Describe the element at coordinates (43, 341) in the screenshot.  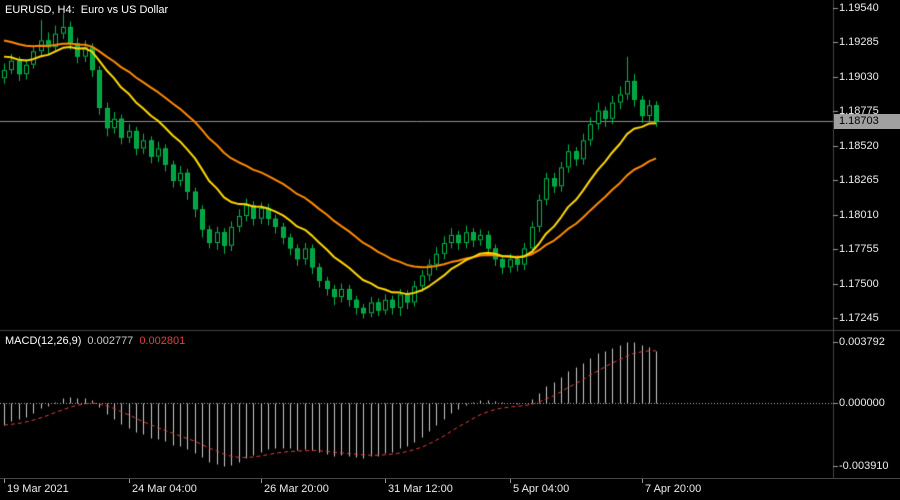
I see `macd-label: MACD(12,26,9)` at that location.